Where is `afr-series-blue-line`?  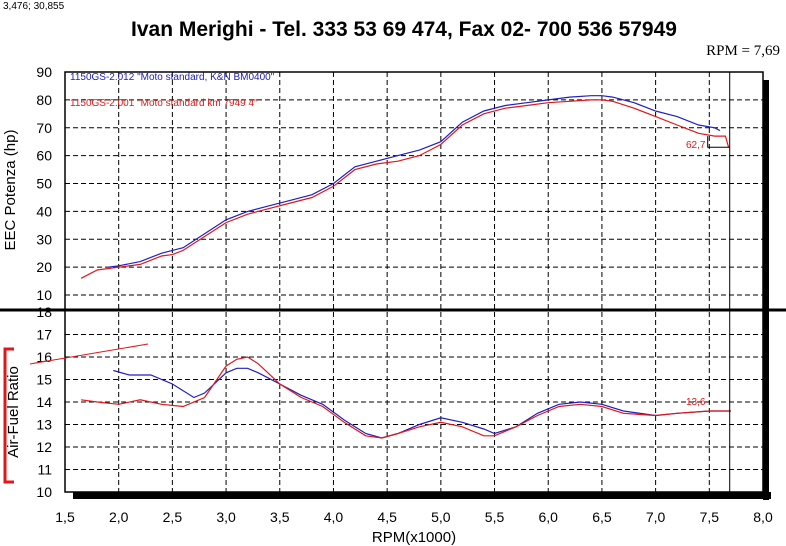
afr-series-blue-line is located at coordinates (422, 403).